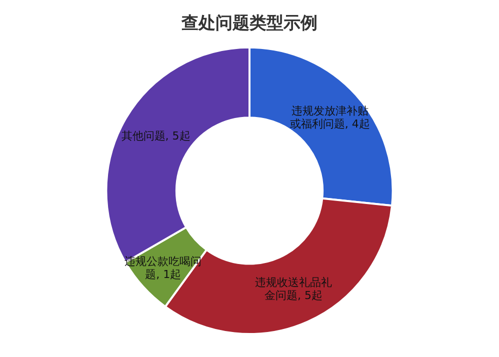 The height and width of the screenshot is (357, 499). What do you see at coordinates (330, 117) in the screenshot?
I see `slice-label: 违规发放津补贴或福利问题, 4起` at bounding box center [330, 117].